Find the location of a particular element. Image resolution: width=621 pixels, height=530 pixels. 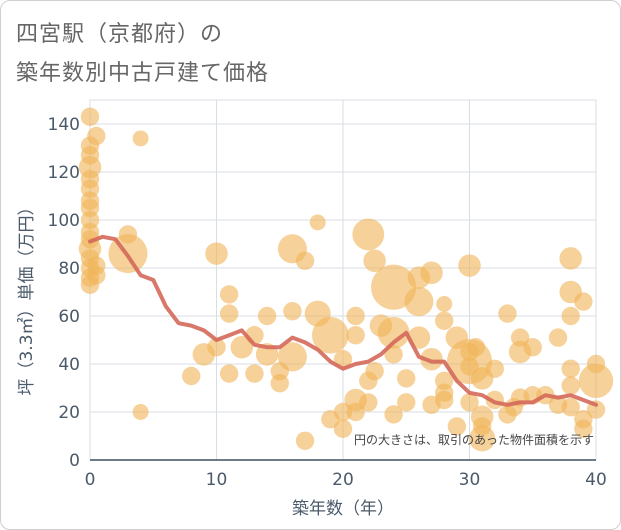

x-axis-label: 築年数（年） is located at coordinates (343, 509).